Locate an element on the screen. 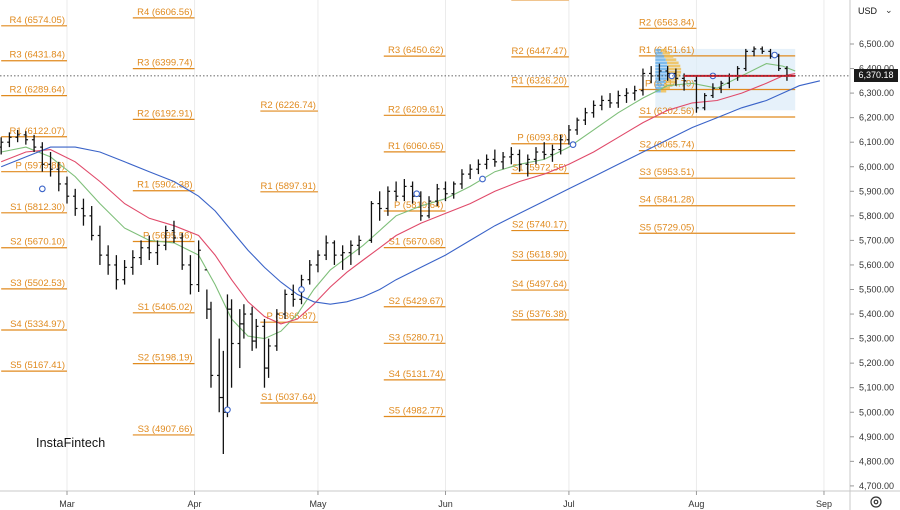 The image size is (900, 510). y-tick-label: 5,900.00 is located at coordinates (876, 191).